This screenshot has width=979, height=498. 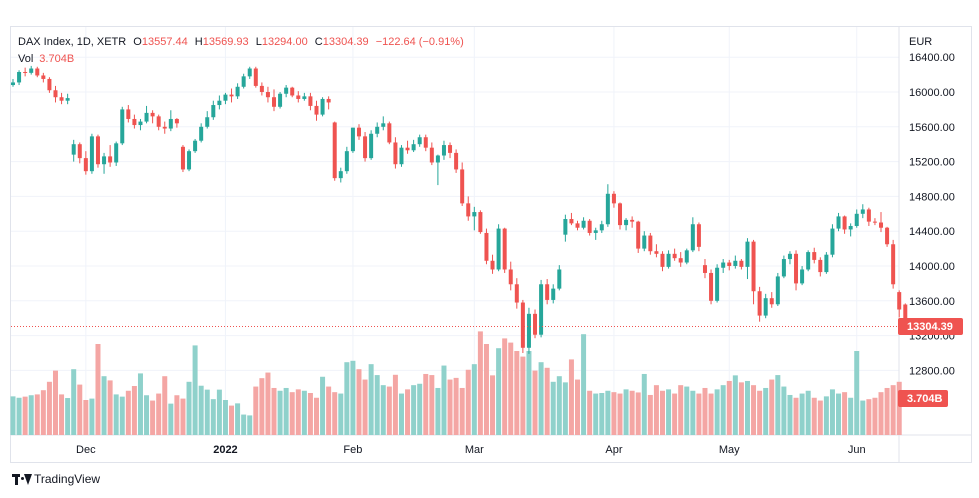 I want to click on price-badge-bg, so click(x=930, y=326).